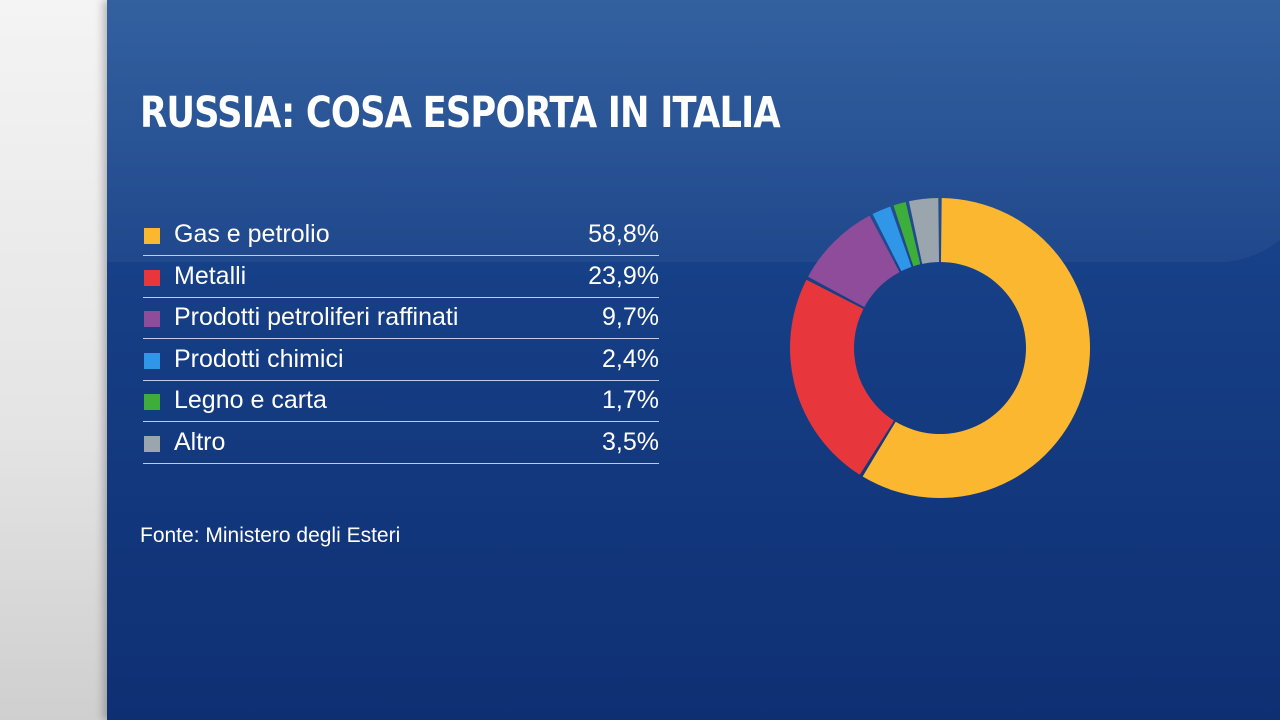  I want to click on legend-row-altro: Altro 3,5%, so click(401, 444).